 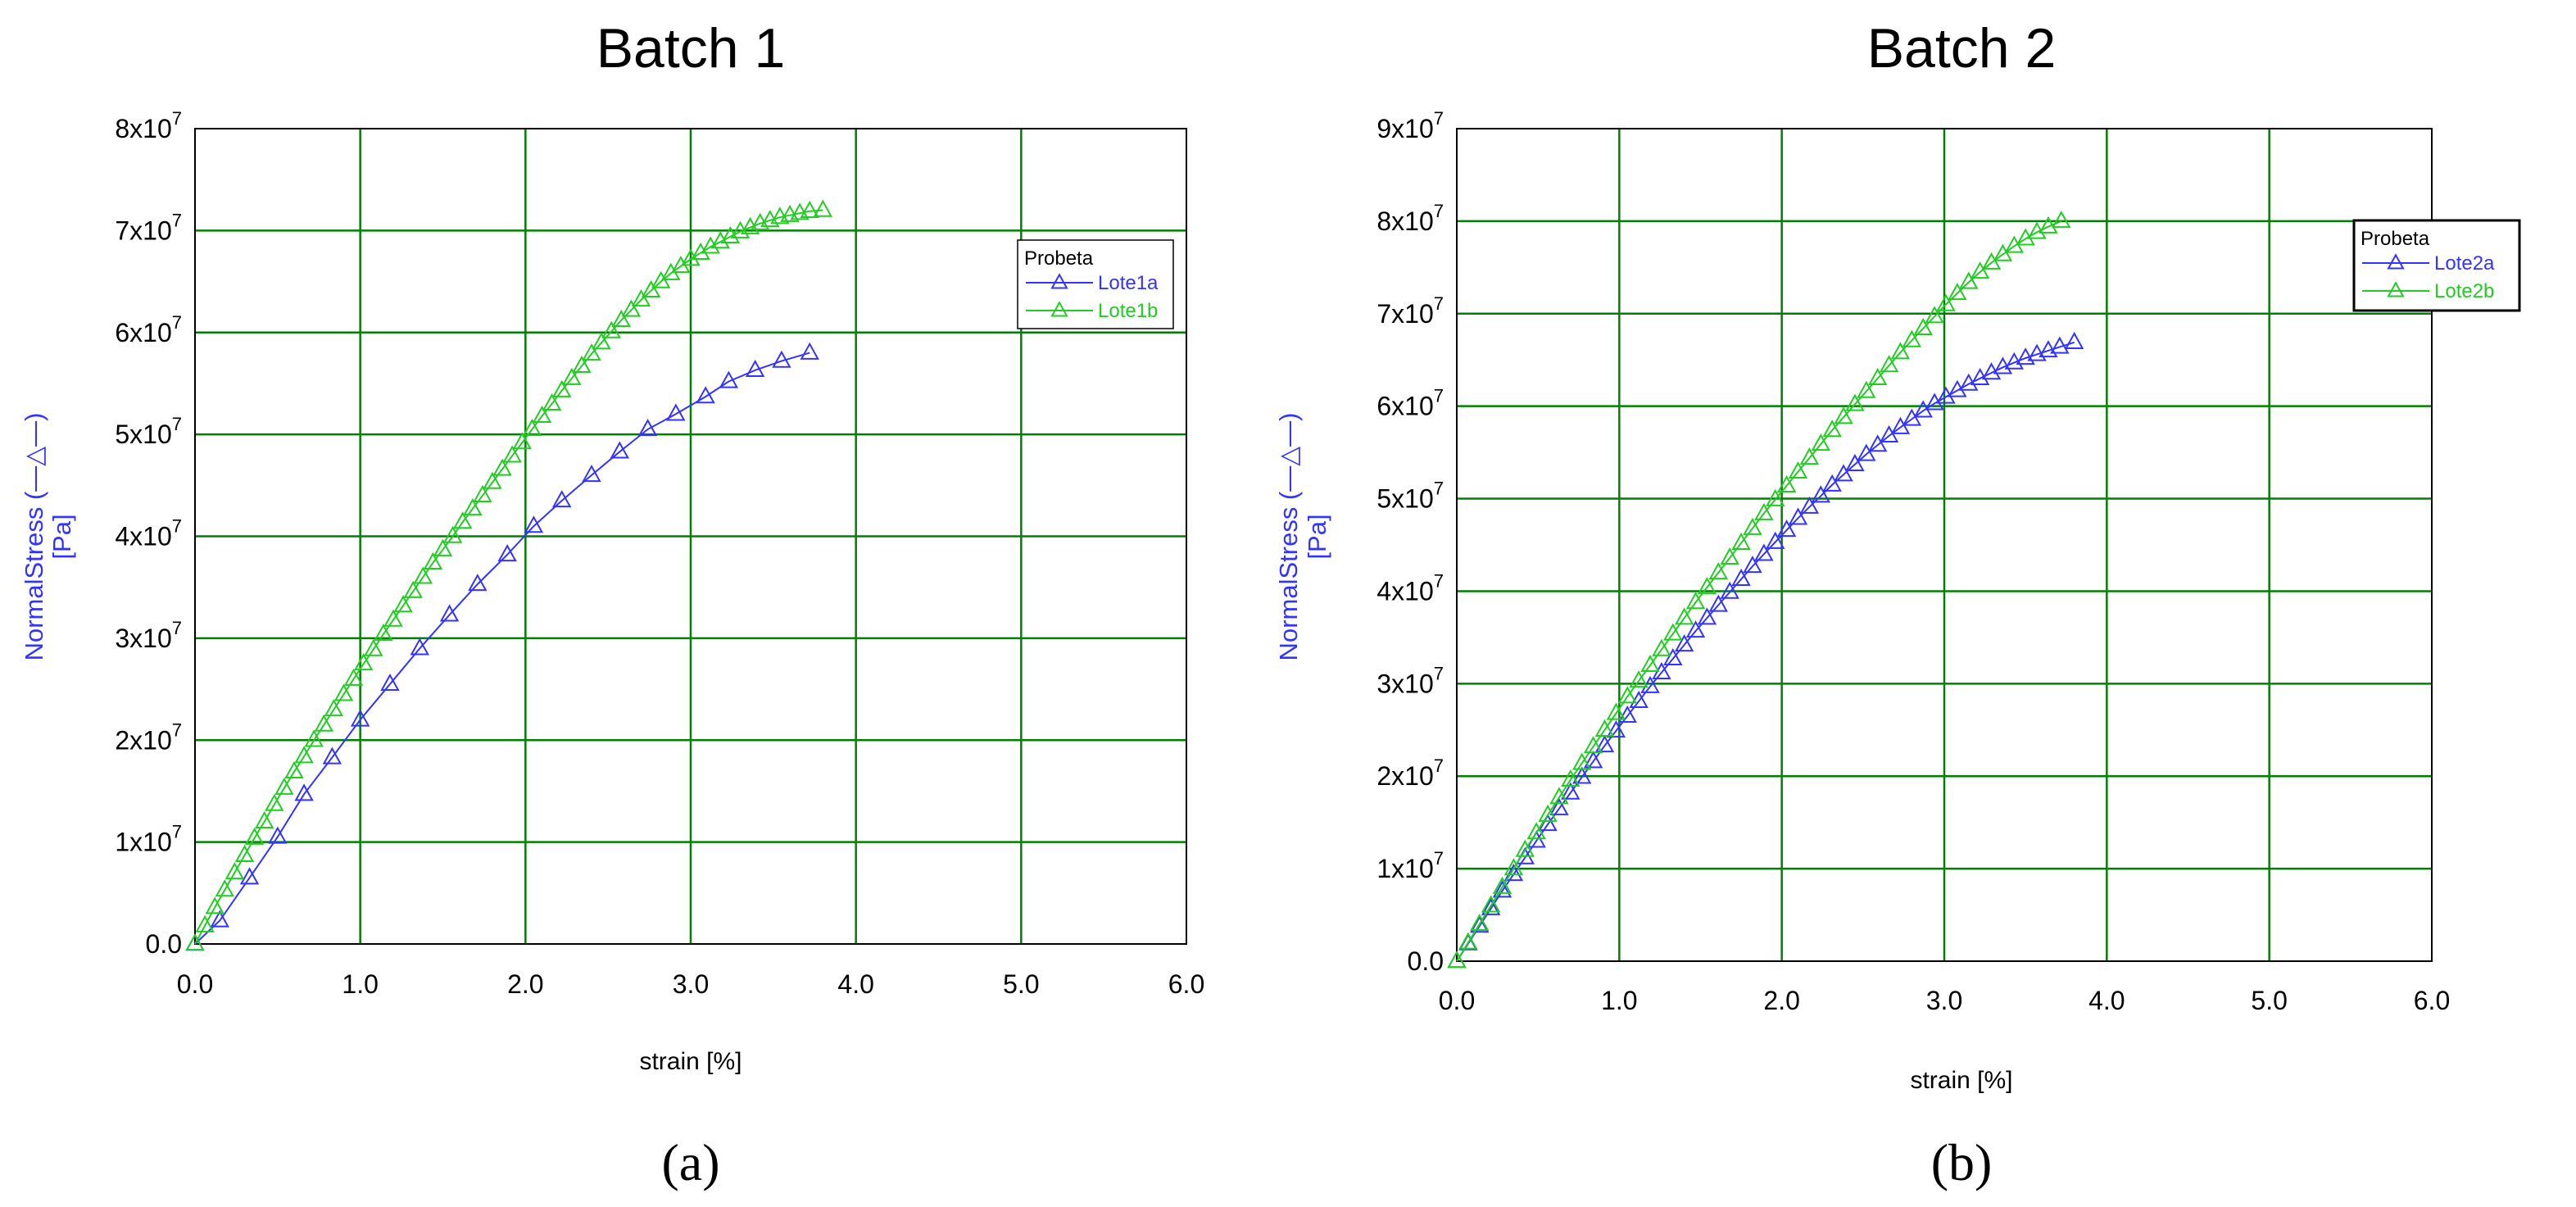 I want to click on y-tick-label: 1x10⁷, so click(x=148, y=839).